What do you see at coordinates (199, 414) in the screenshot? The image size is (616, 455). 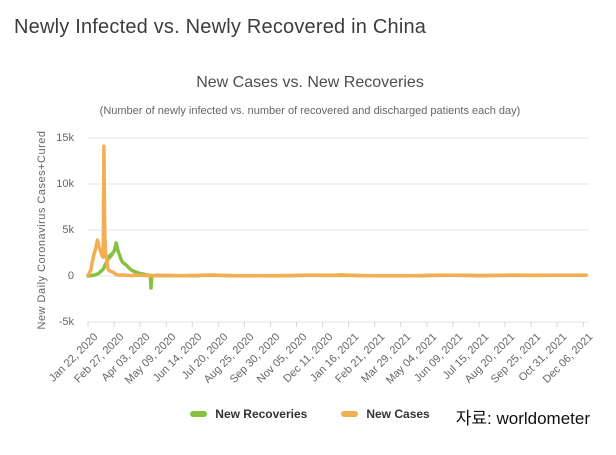 I see `new-recoveries-marker-icon` at bounding box center [199, 414].